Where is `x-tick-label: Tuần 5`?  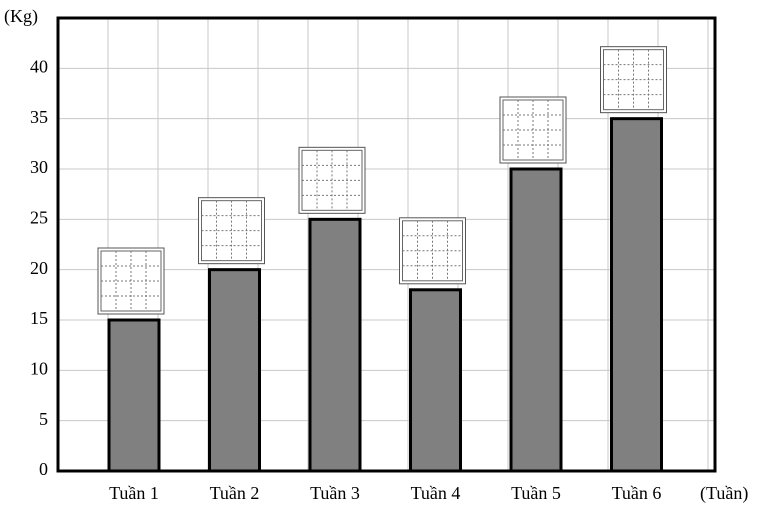 x-tick-label: Tuần 5 is located at coordinates (536, 493).